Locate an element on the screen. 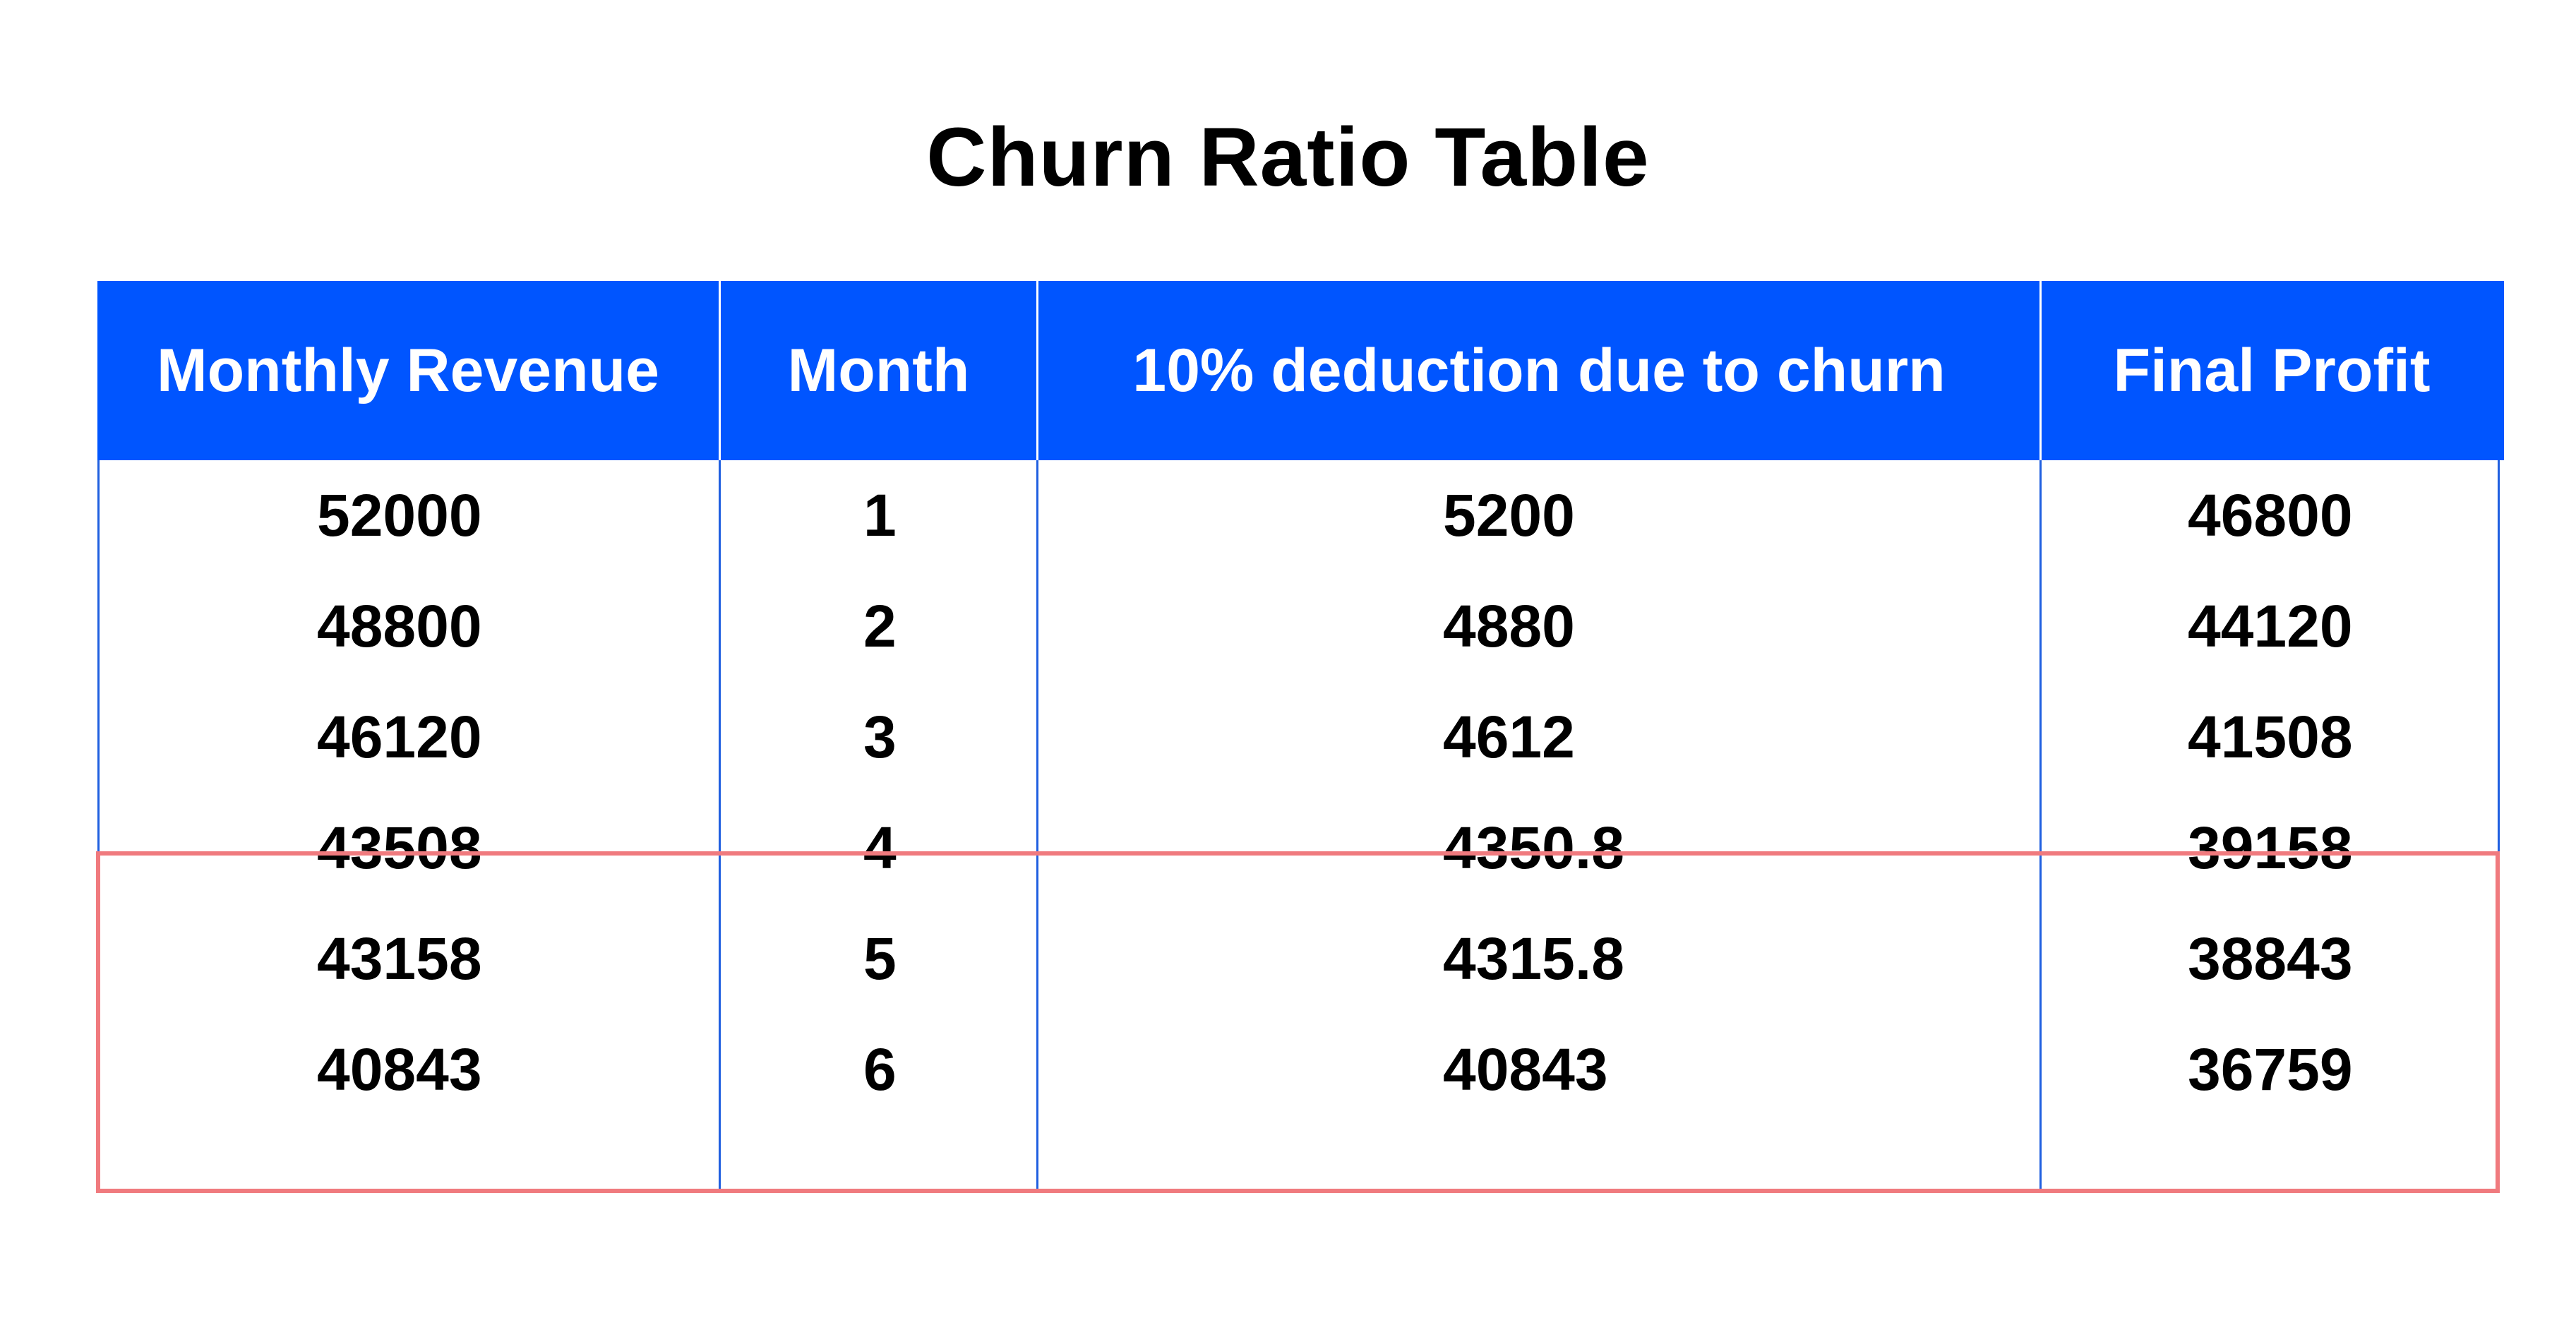  cell-monthly-revenue: 40843 is located at coordinates (399, 1069).